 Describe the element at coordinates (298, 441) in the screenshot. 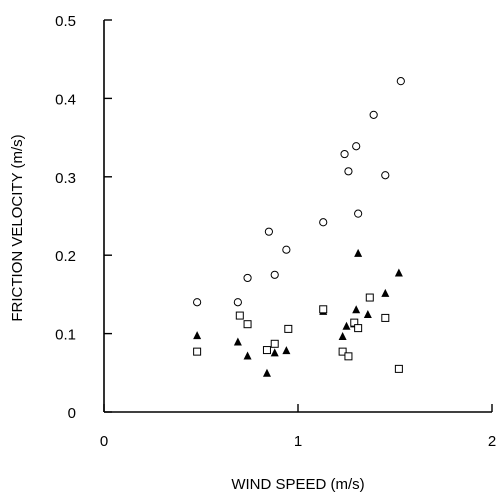

I see `x-tick-label: 1` at that location.